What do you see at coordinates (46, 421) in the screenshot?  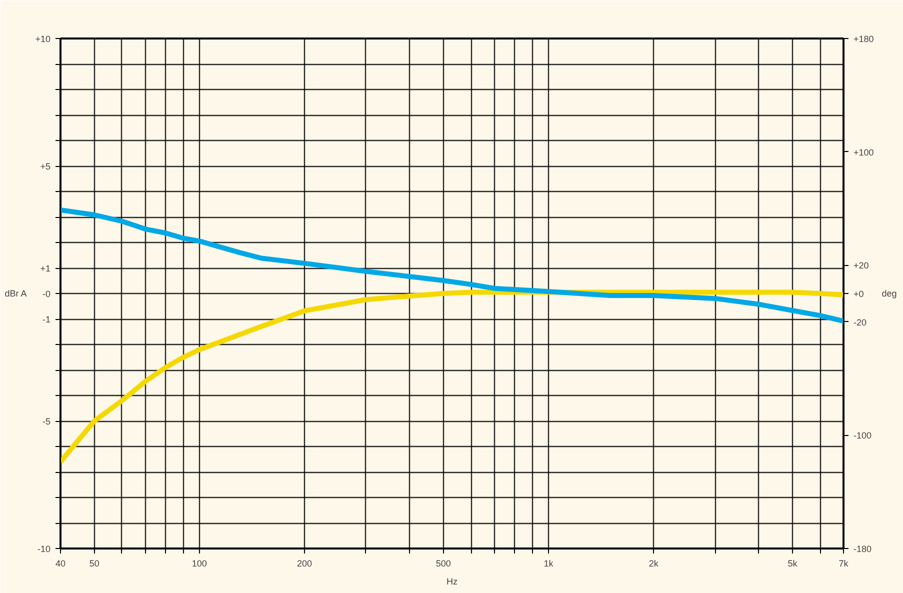 I see `y-tick-label: -5` at bounding box center [46, 421].